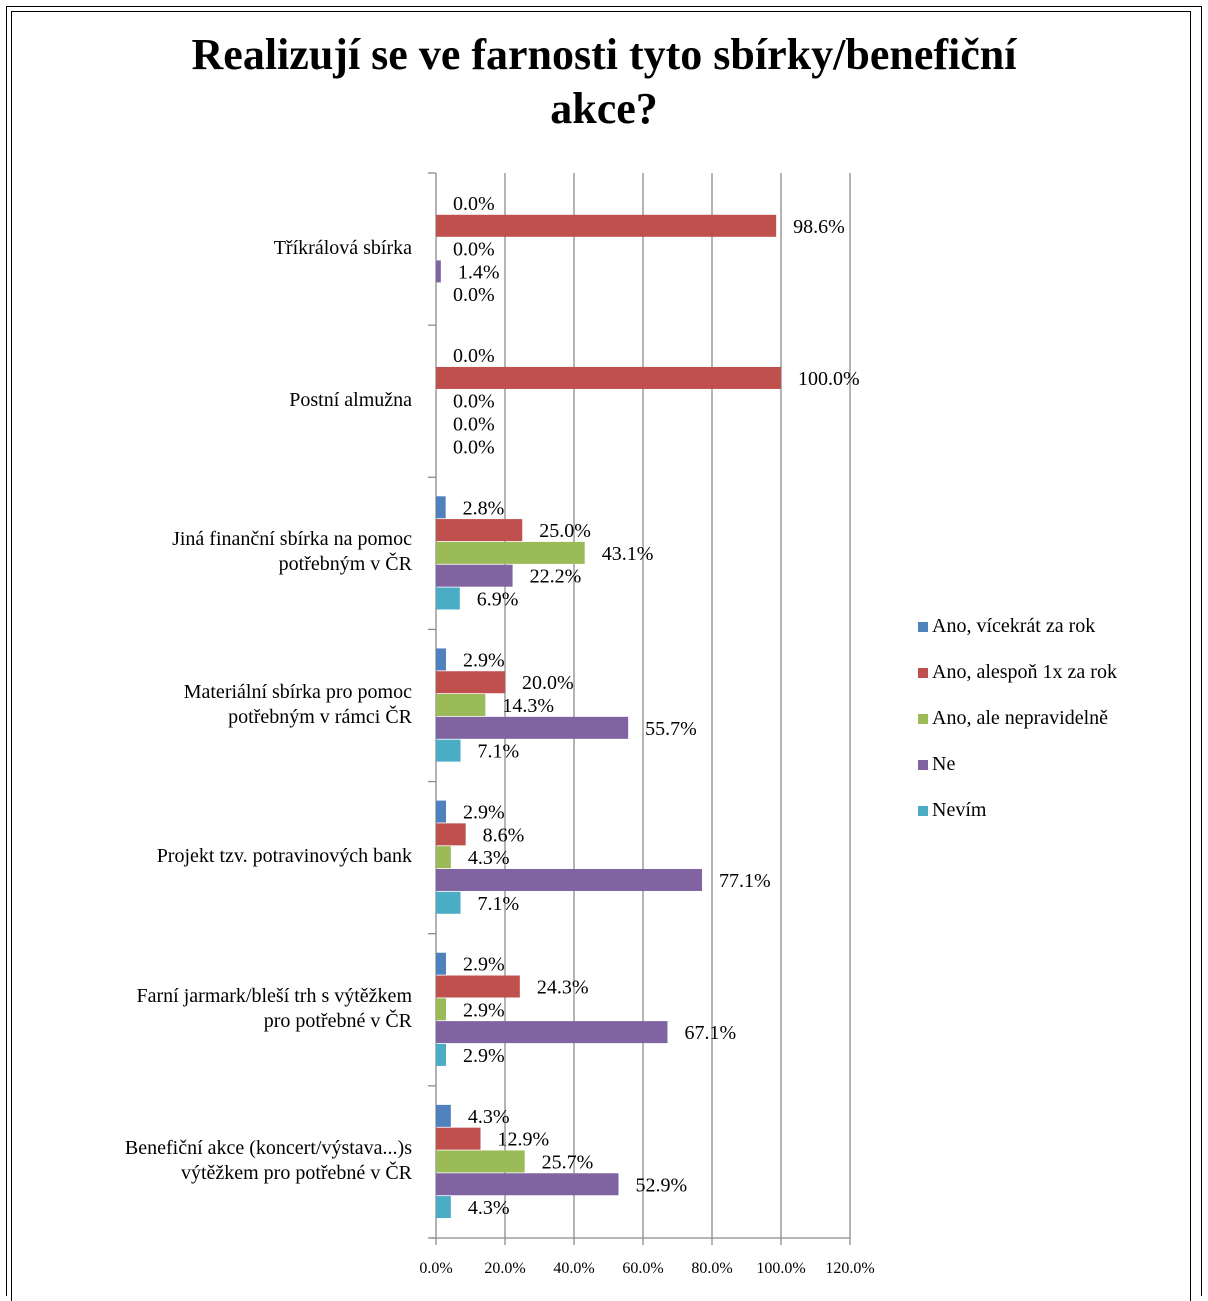 The image size is (1208, 1301). I want to click on category-label-line: Postní almužna, so click(350, 399).